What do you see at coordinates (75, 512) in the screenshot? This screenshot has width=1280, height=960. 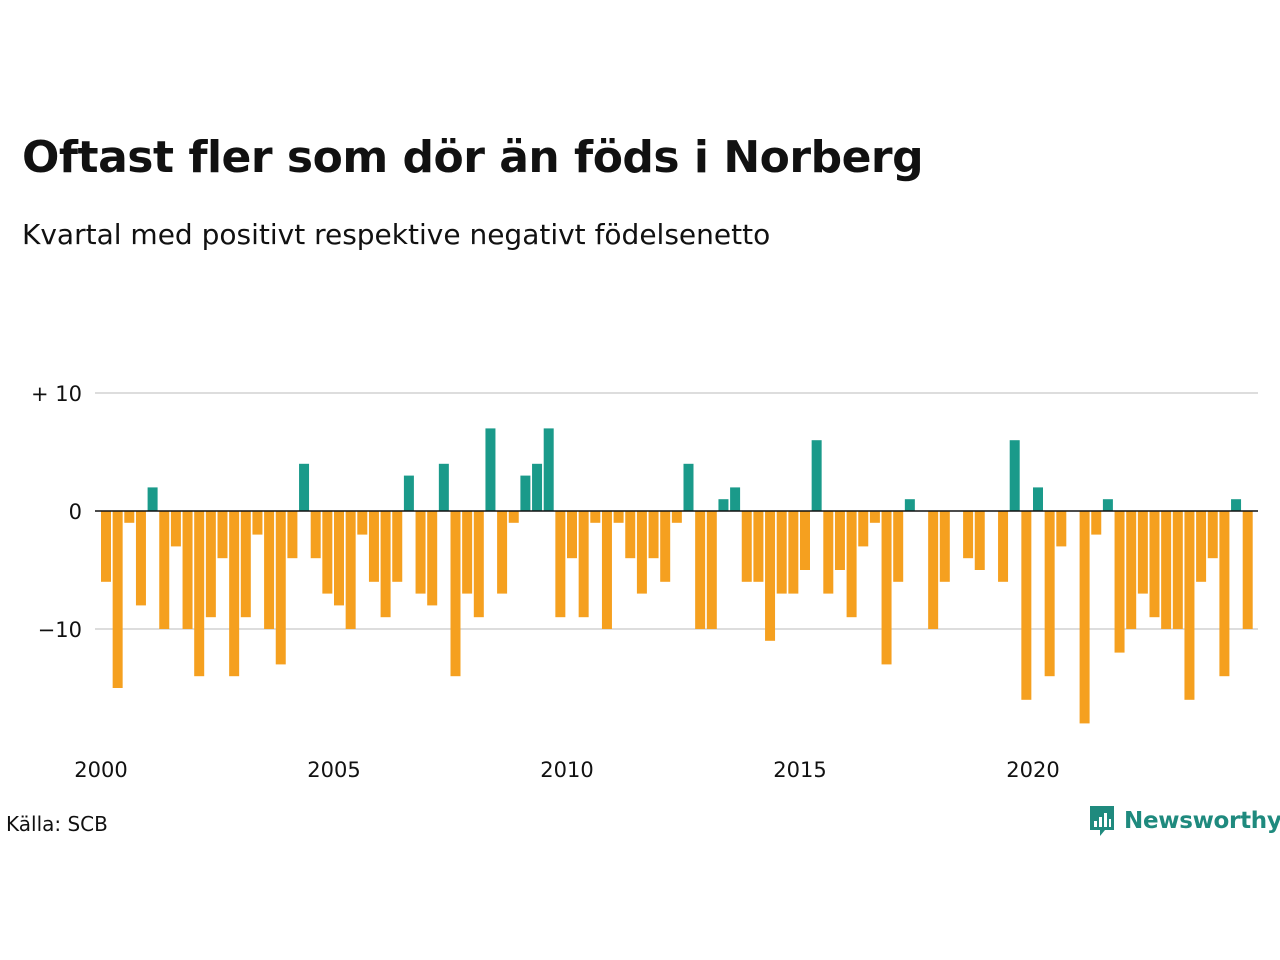 I see `y-tick-label: 0` at bounding box center [75, 512].